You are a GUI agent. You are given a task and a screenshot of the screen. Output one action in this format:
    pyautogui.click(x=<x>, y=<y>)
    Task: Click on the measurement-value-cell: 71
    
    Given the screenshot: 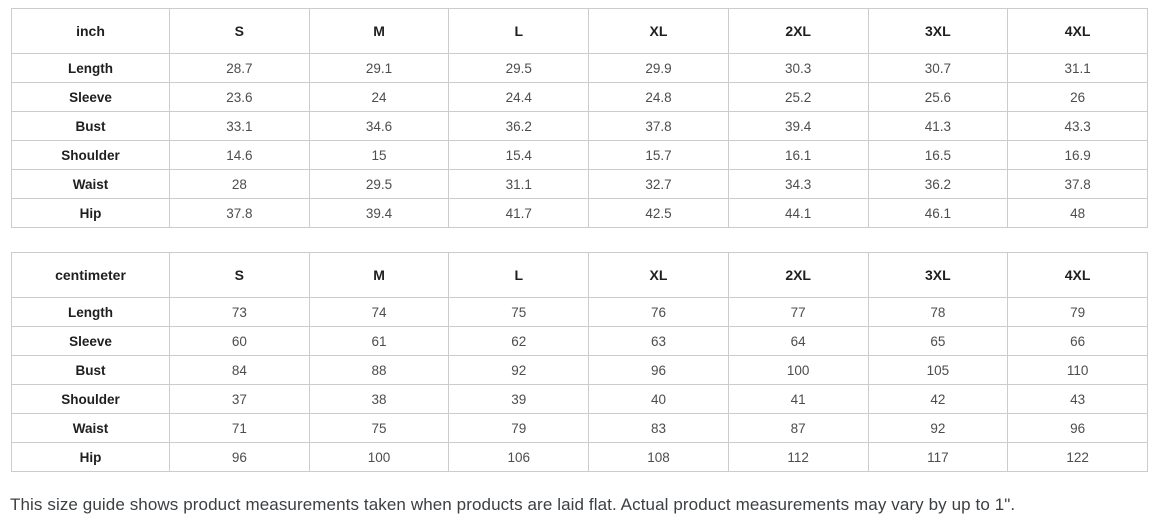 What is the action you would take?
    pyautogui.click(x=239, y=428)
    